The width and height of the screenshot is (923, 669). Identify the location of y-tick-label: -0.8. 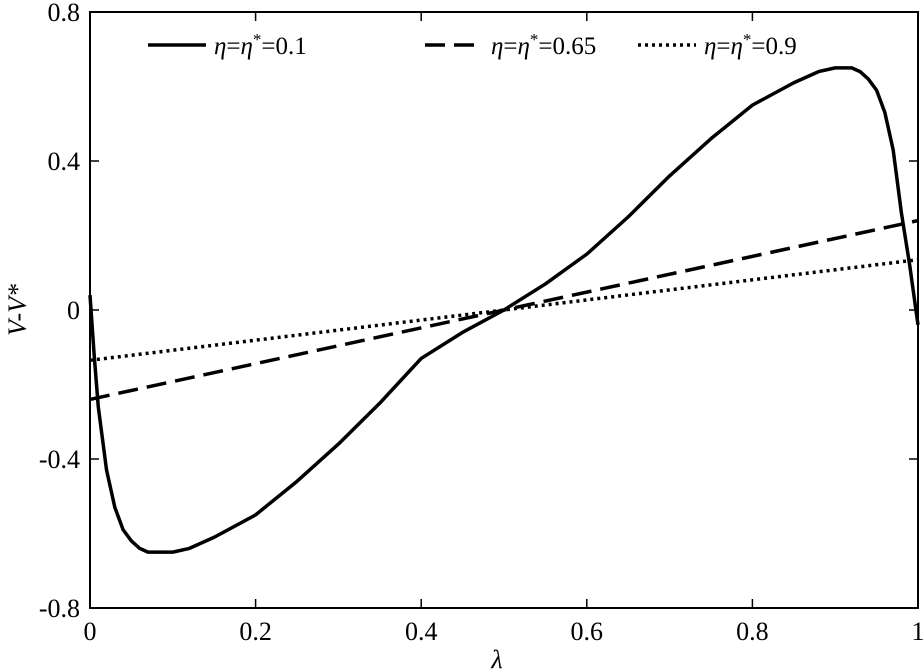
(59, 608).